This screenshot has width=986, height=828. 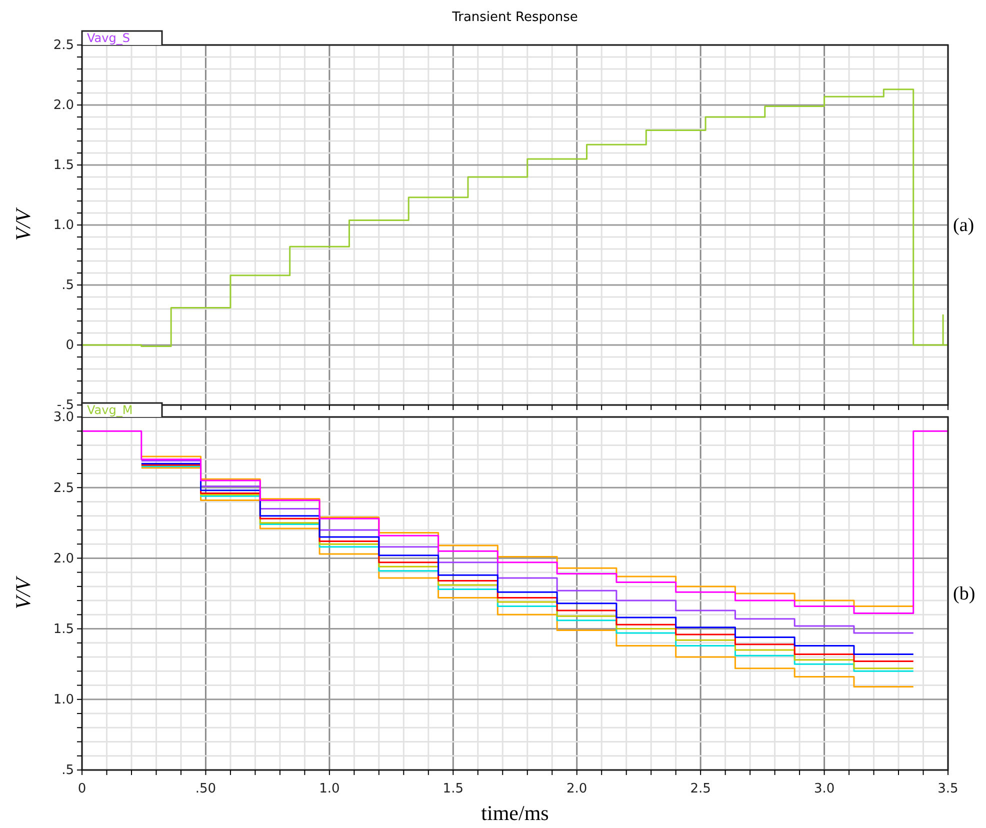 I want to click on x-tick-label: 2.0, so click(x=577, y=788).